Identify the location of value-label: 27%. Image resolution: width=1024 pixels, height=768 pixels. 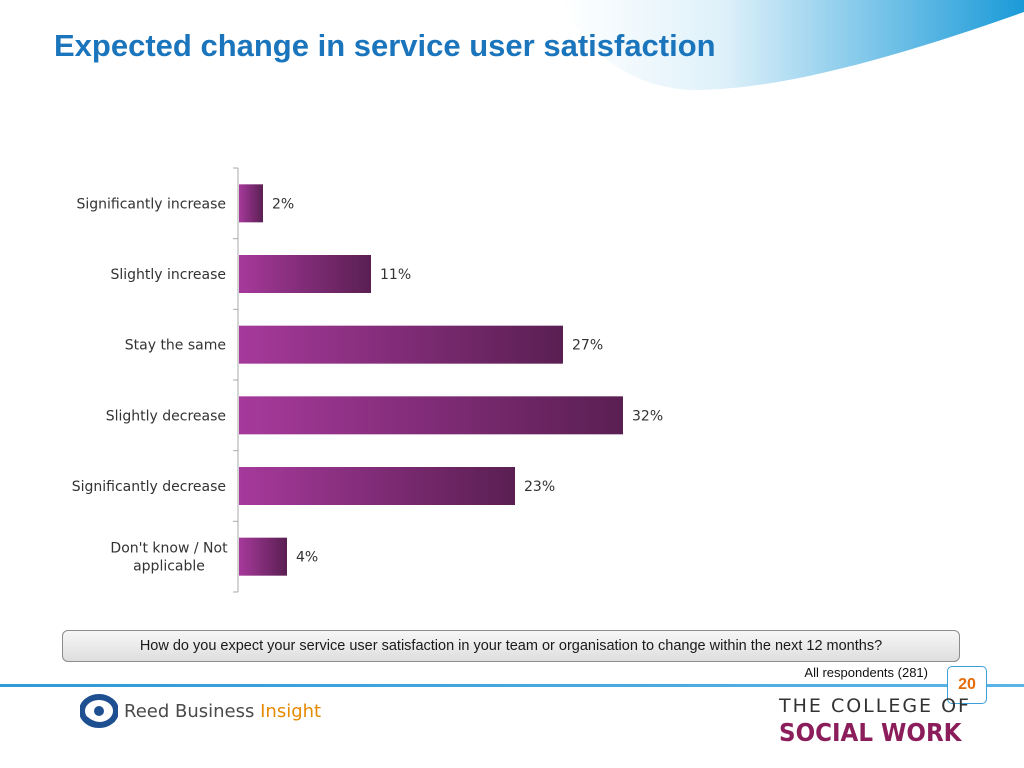
(587, 346).